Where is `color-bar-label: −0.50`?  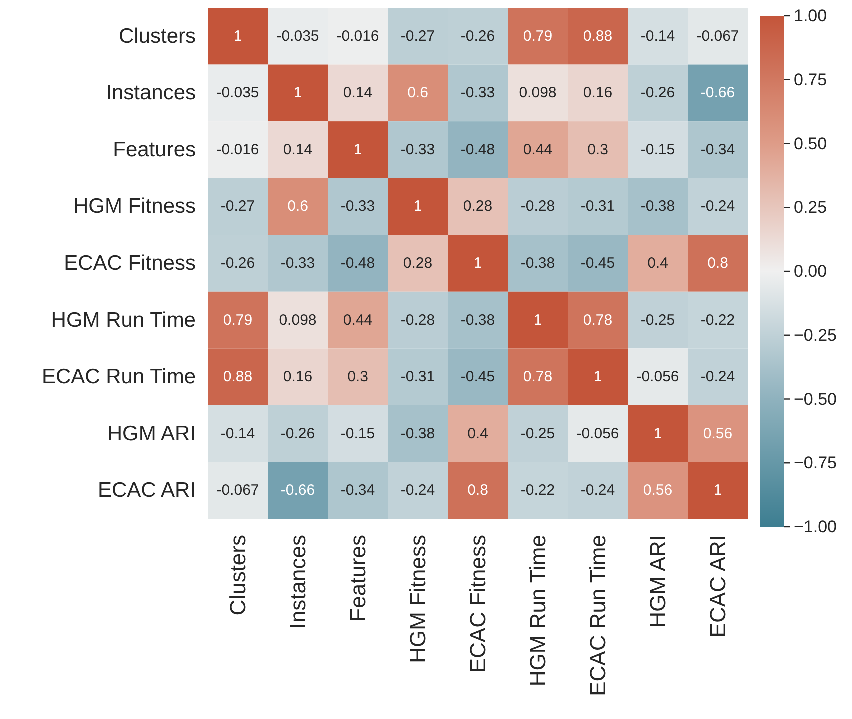 color-bar-label: −0.50 is located at coordinates (816, 399).